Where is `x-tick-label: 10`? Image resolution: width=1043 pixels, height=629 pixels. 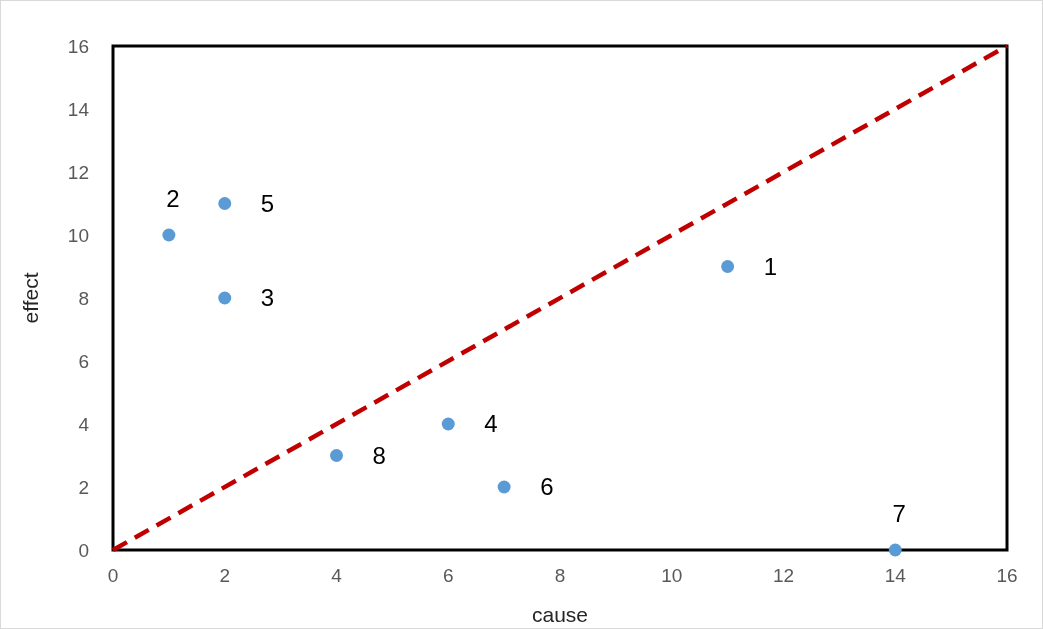 x-tick-label: 10 is located at coordinates (672, 575).